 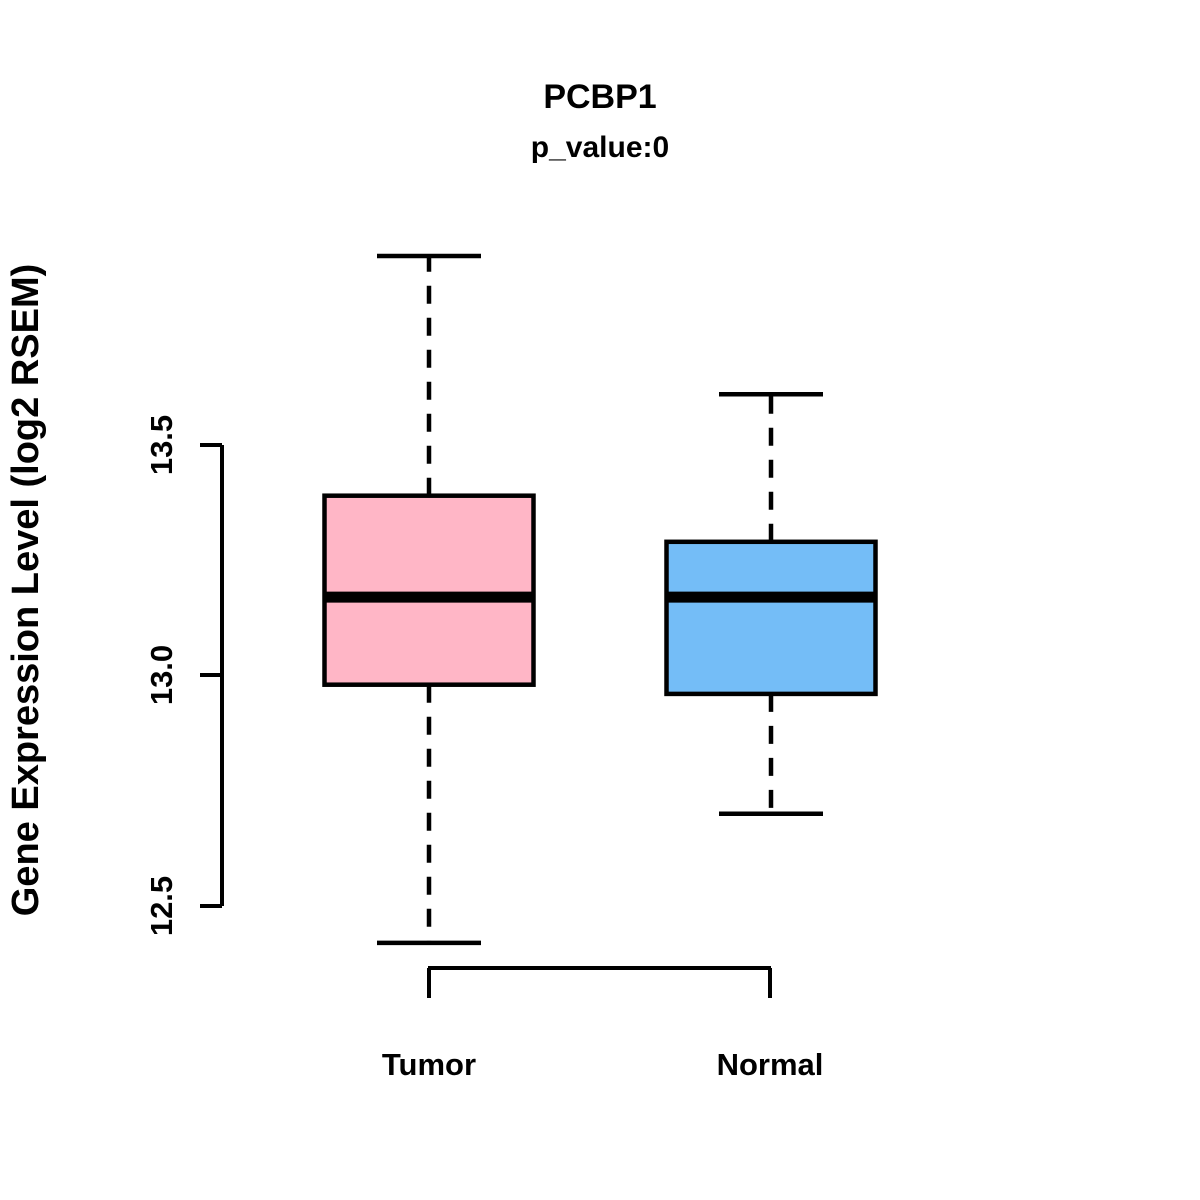 I want to click on box-group-tumor, so click(x=429, y=599).